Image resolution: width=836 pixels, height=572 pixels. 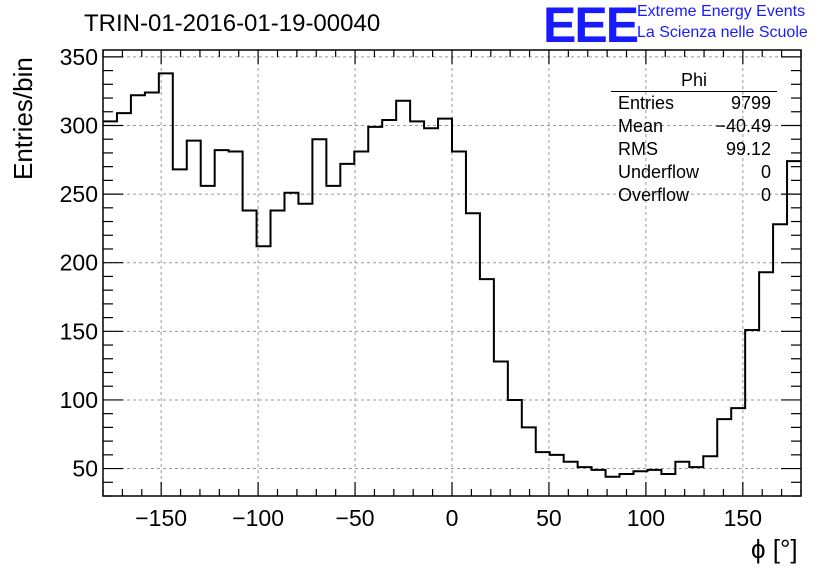 What do you see at coordinates (79, 263) in the screenshot?
I see `y-tick-label: 200` at bounding box center [79, 263].